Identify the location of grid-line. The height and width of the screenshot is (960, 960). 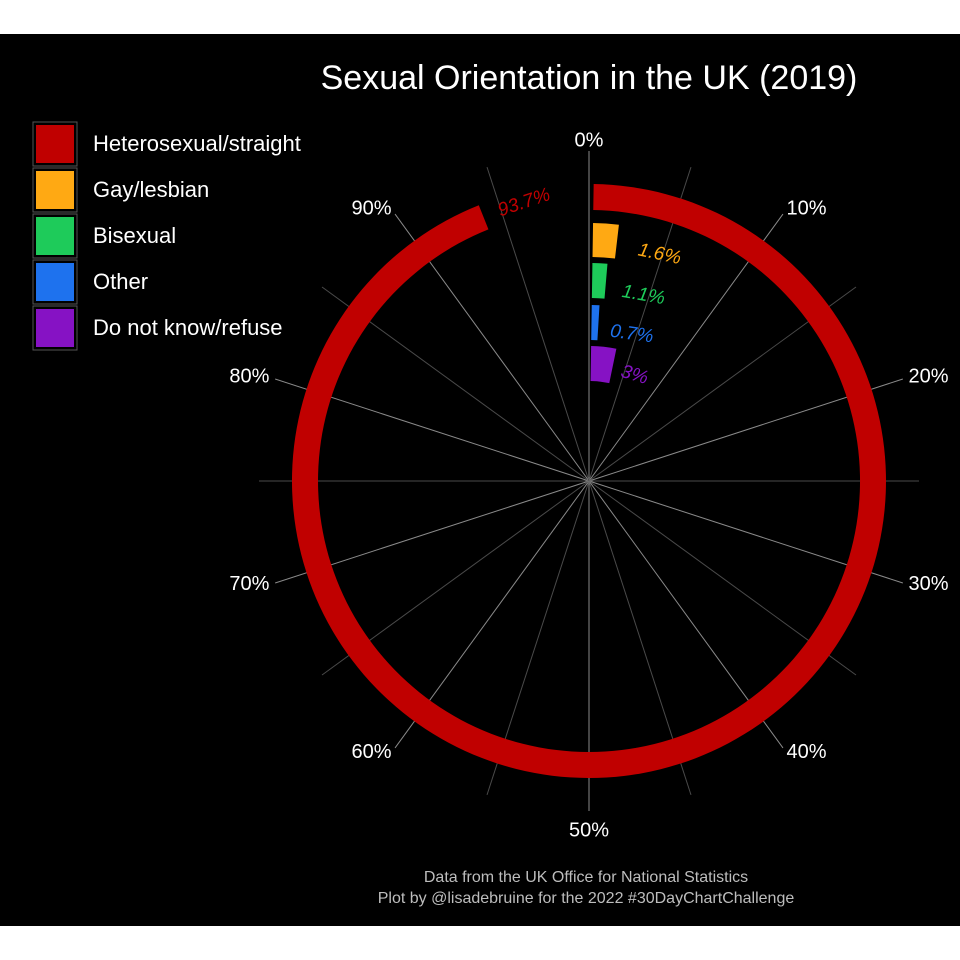
(538, 324).